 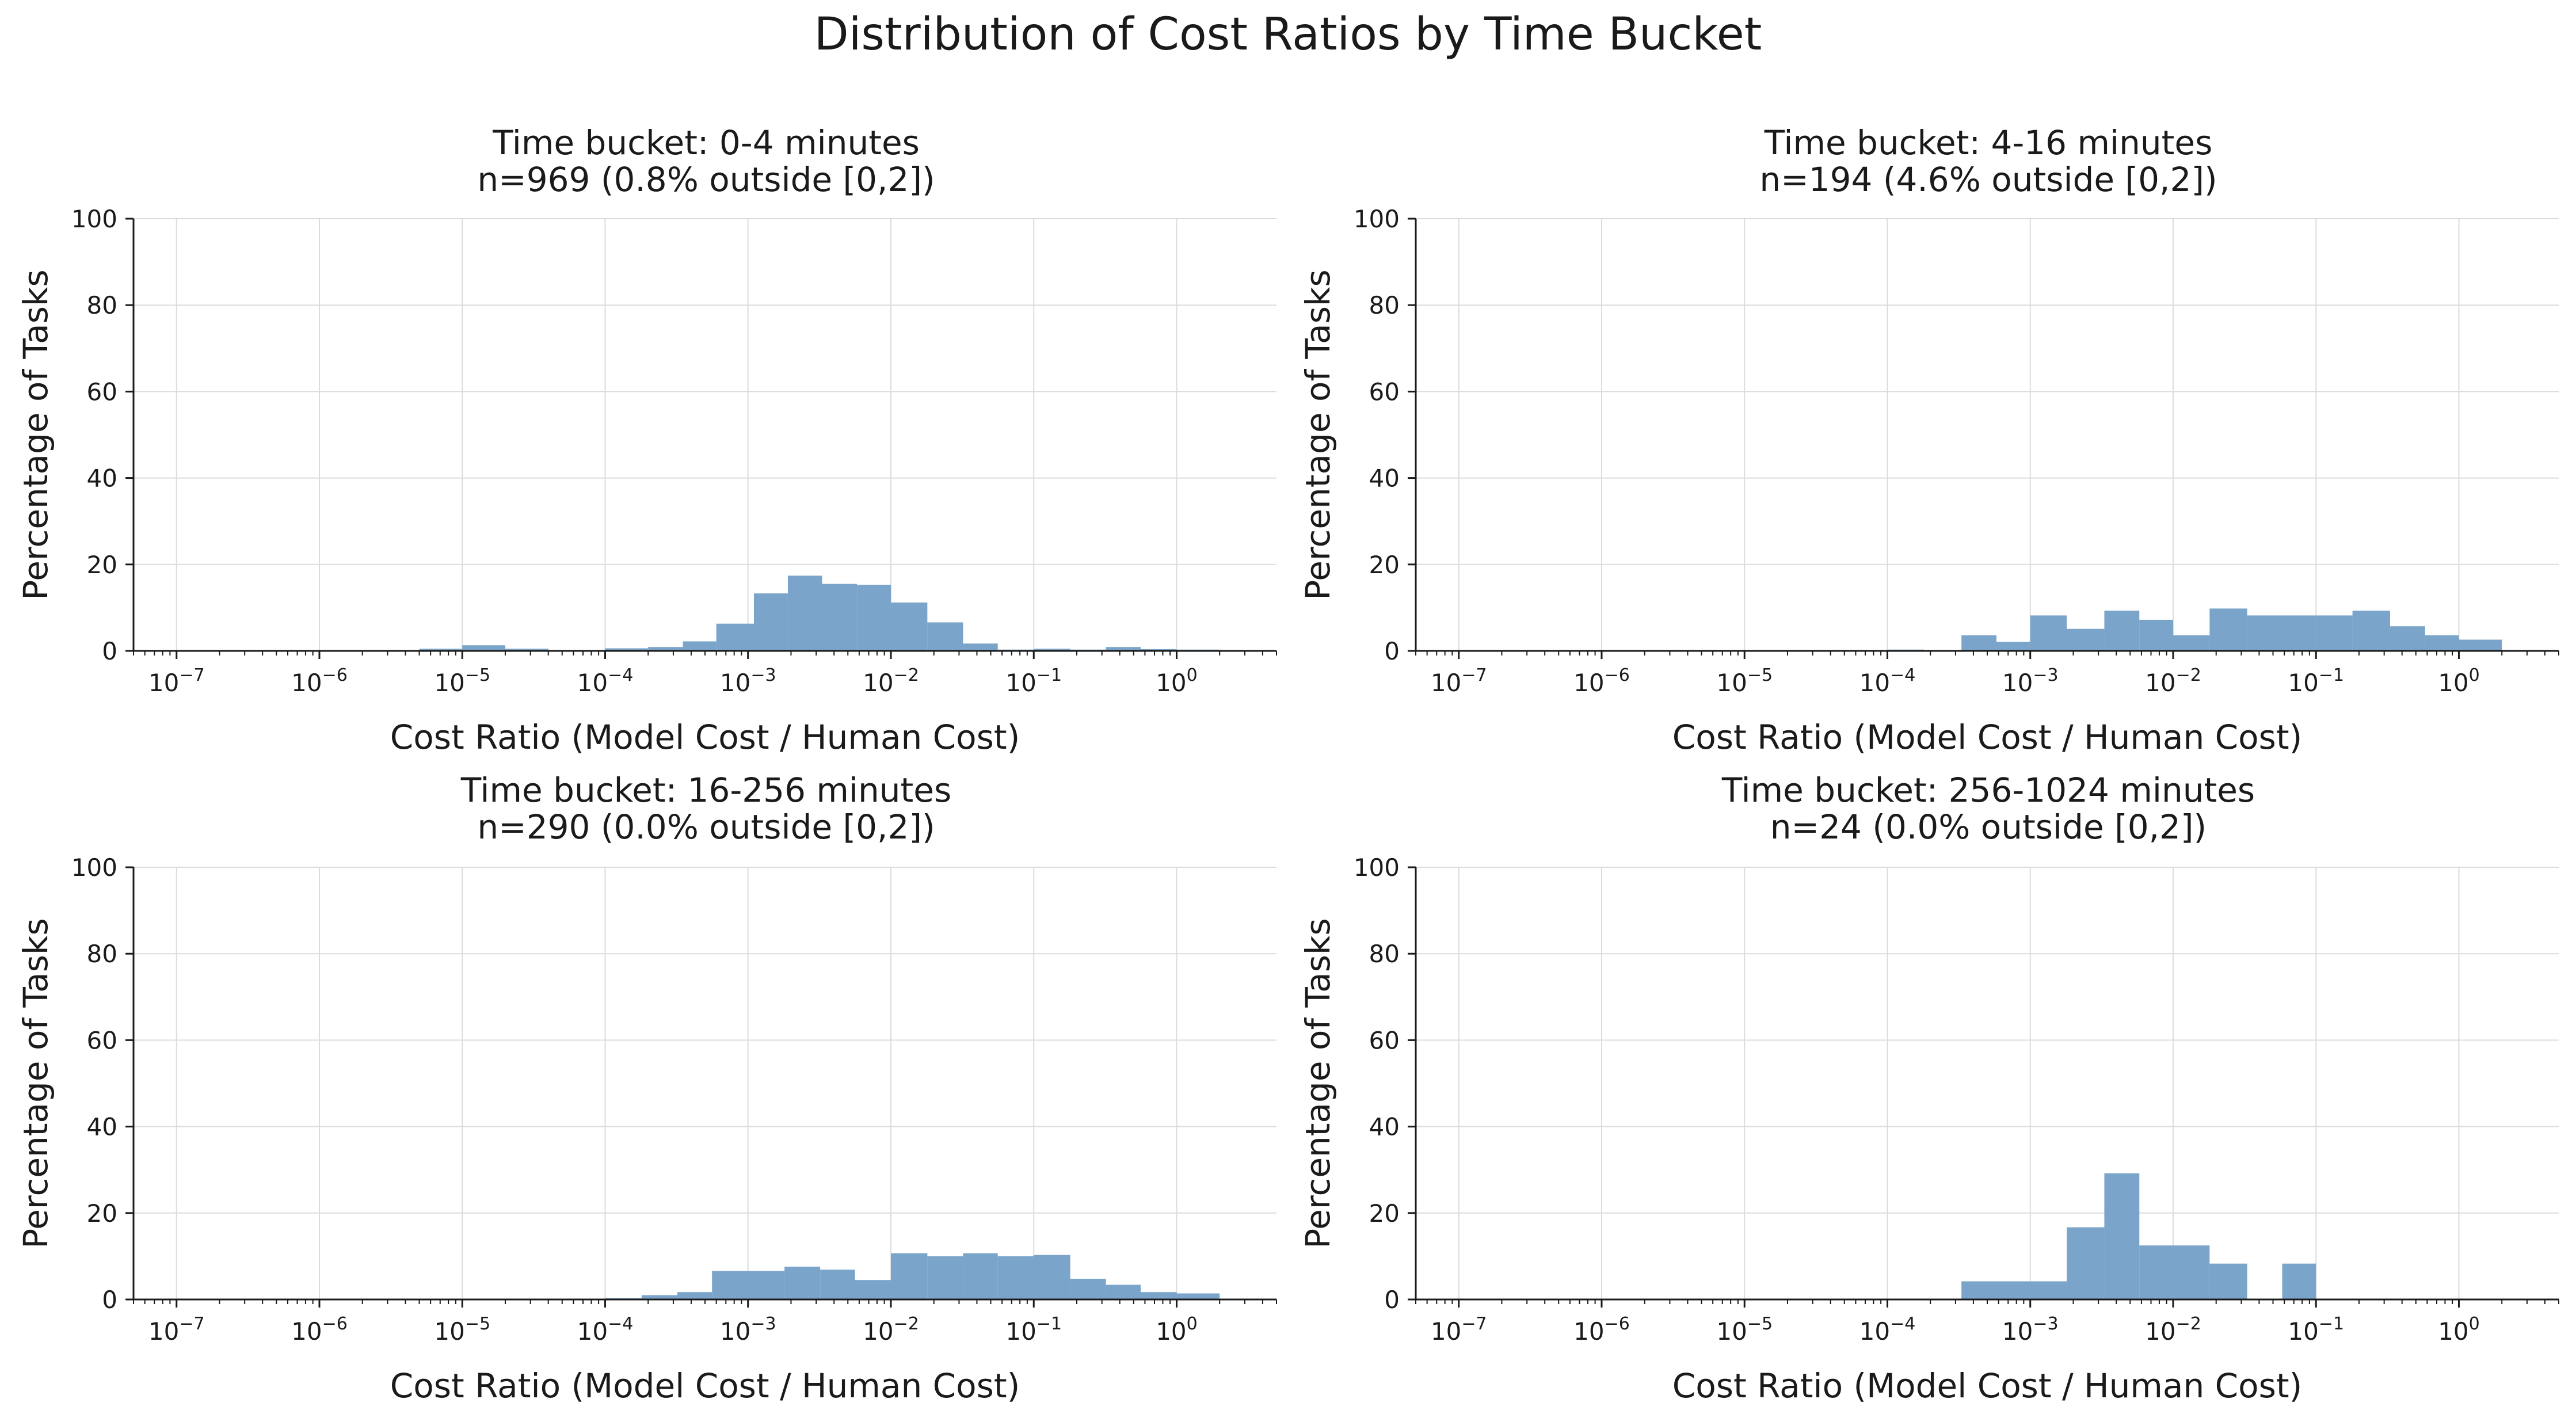 What do you see at coordinates (706, 179) in the screenshot?
I see `panel-subtitle: n=969 (0.8% outside [0,2])` at bounding box center [706, 179].